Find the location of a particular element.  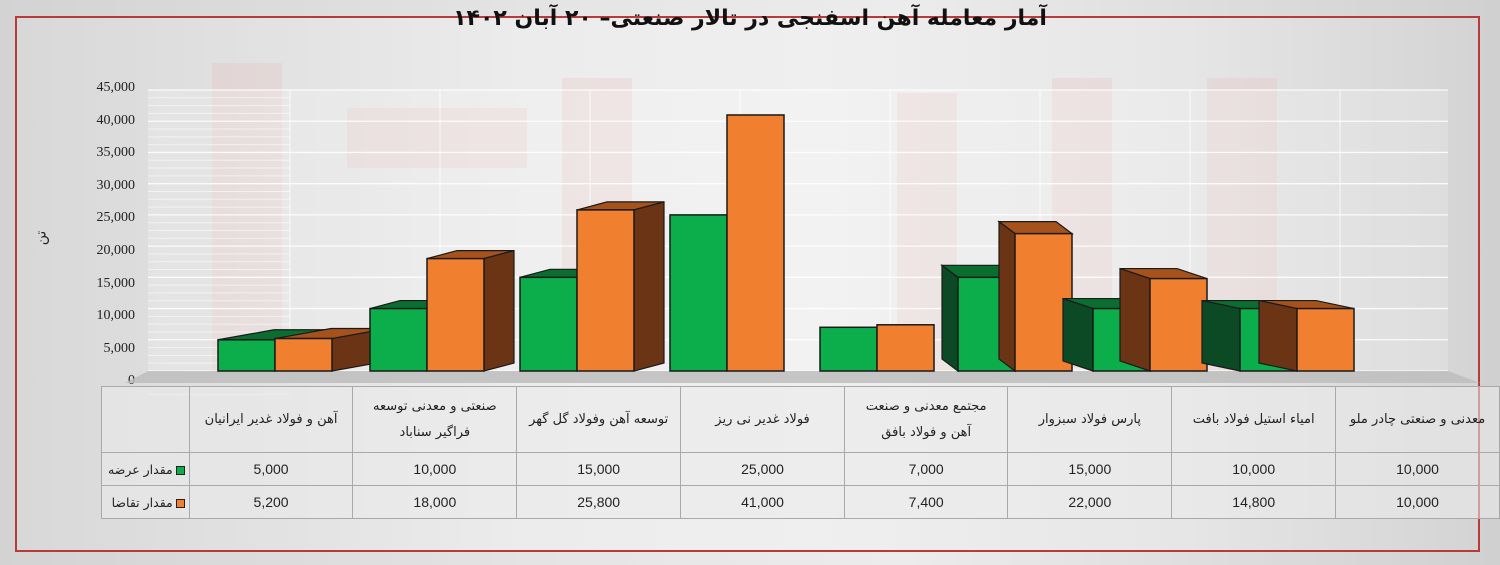

column-header: پارس فولاد سبزوار is located at coordinates (1090, 419).